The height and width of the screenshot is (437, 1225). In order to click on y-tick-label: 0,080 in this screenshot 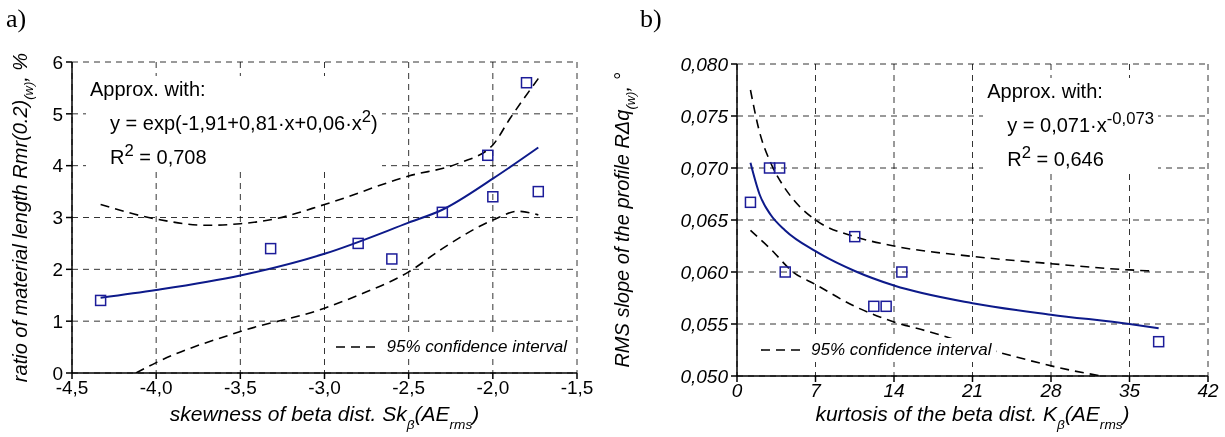, I will do `click(704, 64)`.